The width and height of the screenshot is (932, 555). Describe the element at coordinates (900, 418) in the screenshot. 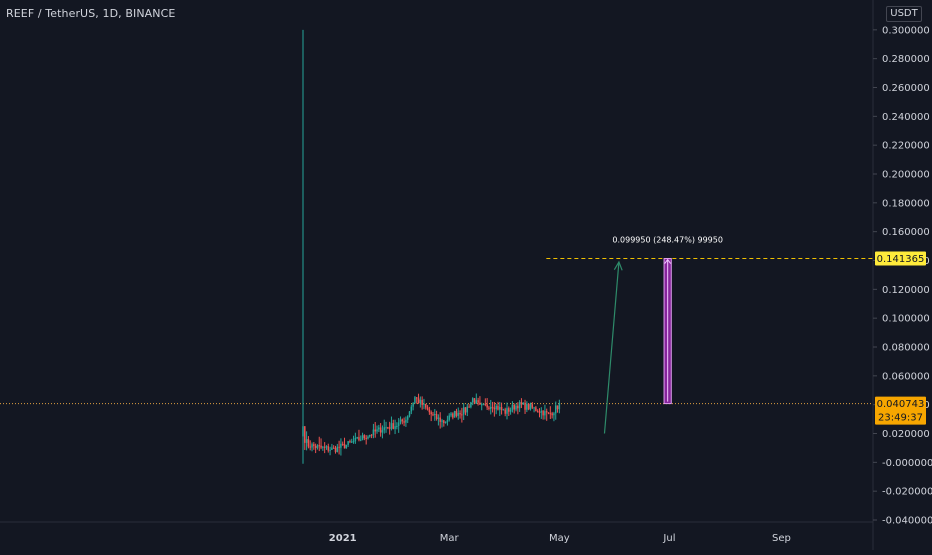

I see `countdown-label: 23:49:37` at that location.